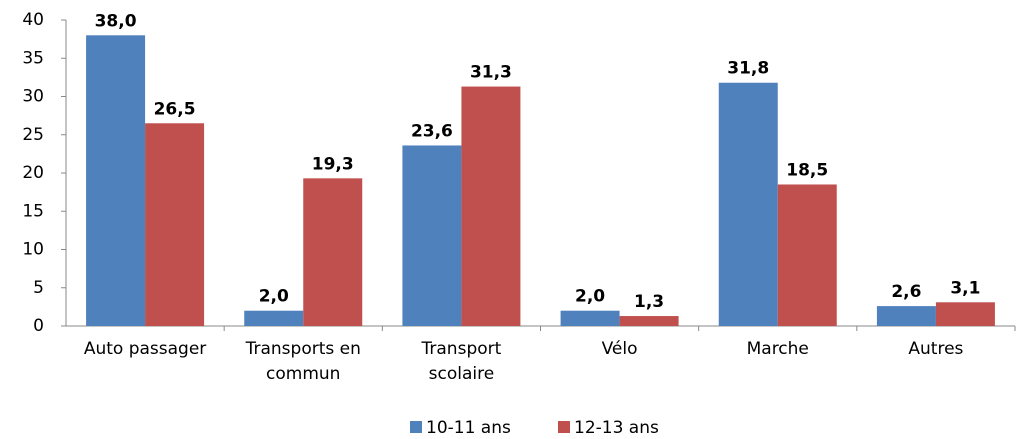  What do you see at coordinates (778, 349) in the screenshot?
I see `x-tick-label: Marche` at bounding box center [778, 349].